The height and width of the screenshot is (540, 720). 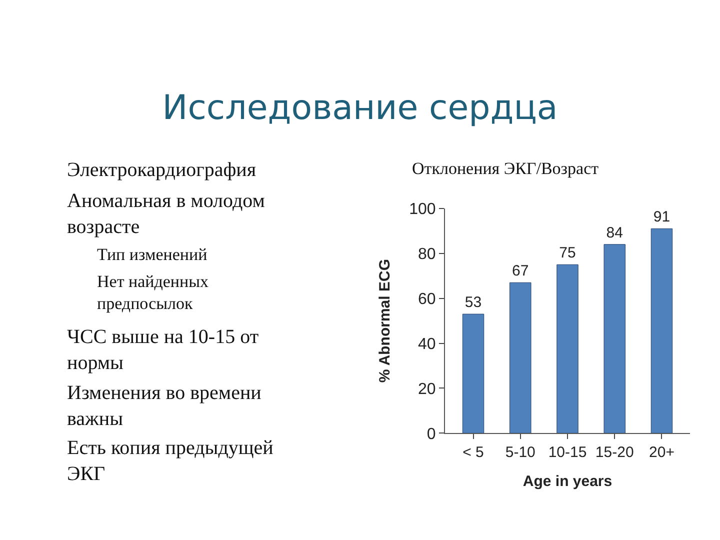 I want to click on y-axis-title: % Abnormal ECG, so click(x=385, y=320).